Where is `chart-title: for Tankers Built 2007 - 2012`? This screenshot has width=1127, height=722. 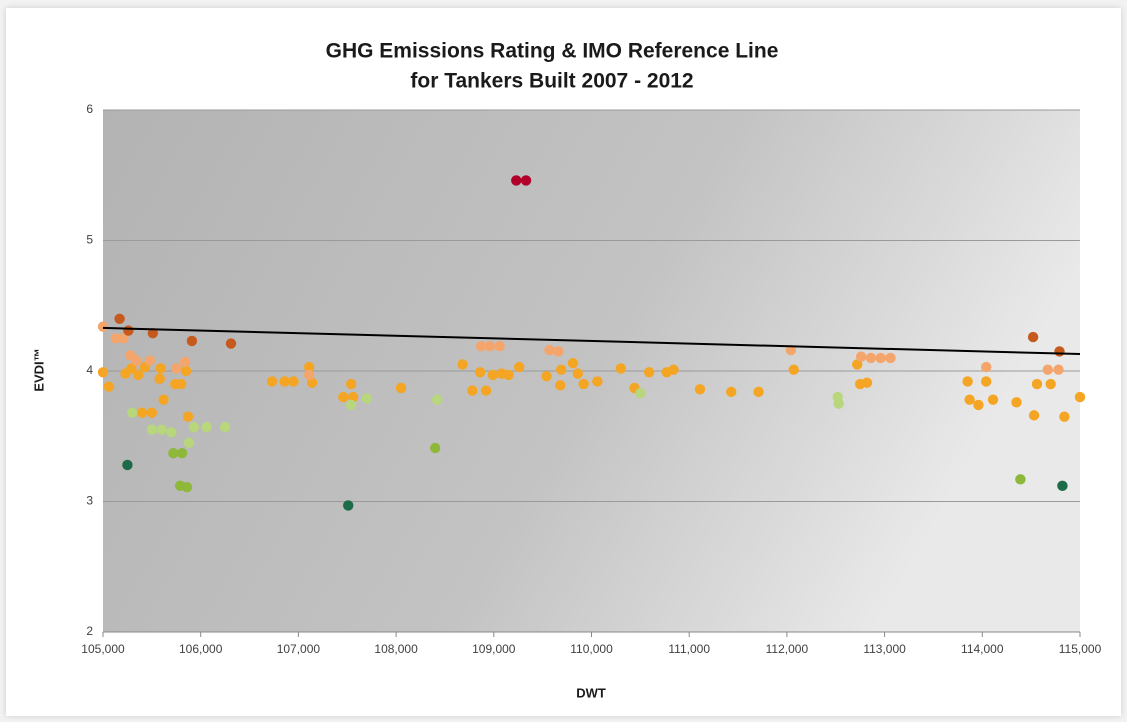 chart-title: for Tankers Built 2007 - 2012 is located at coordinates (551, 81).